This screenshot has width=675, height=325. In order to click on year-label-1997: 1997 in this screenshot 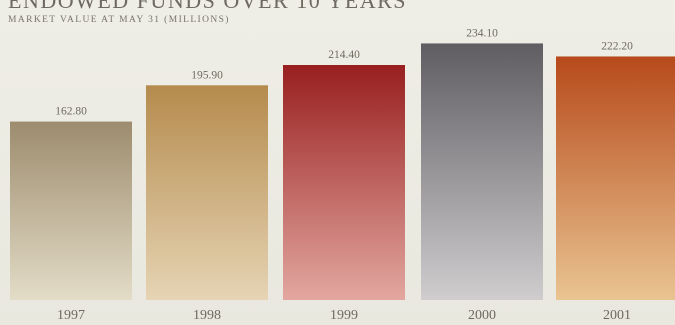, I will do `click(71, 315)`.